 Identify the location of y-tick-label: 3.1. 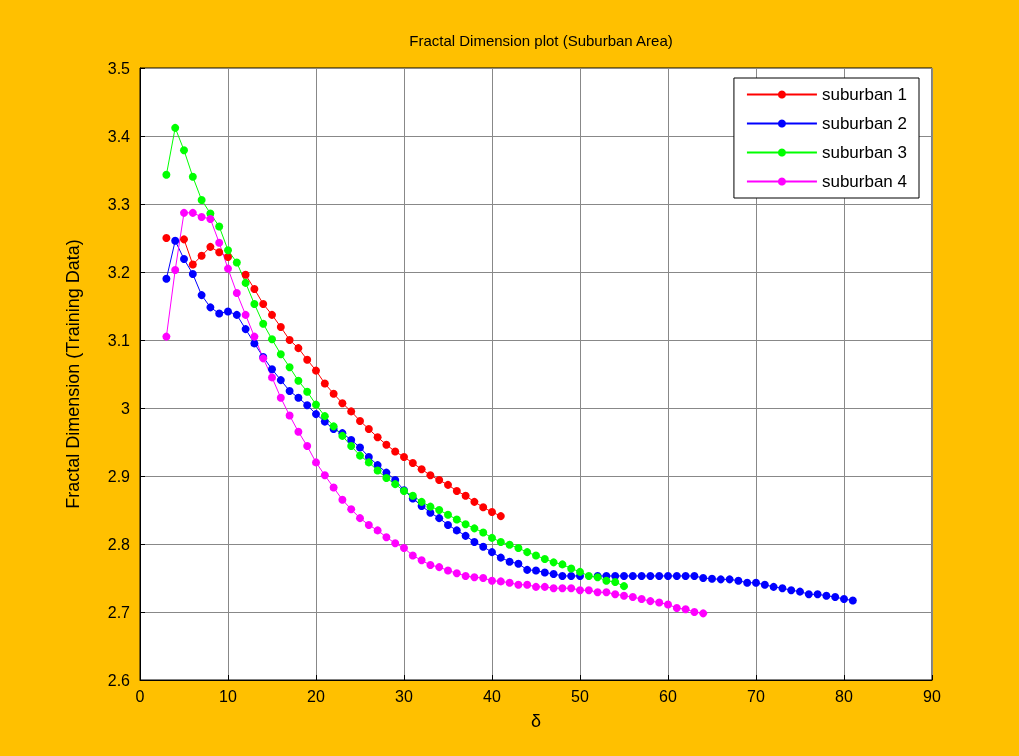
(119, 340).